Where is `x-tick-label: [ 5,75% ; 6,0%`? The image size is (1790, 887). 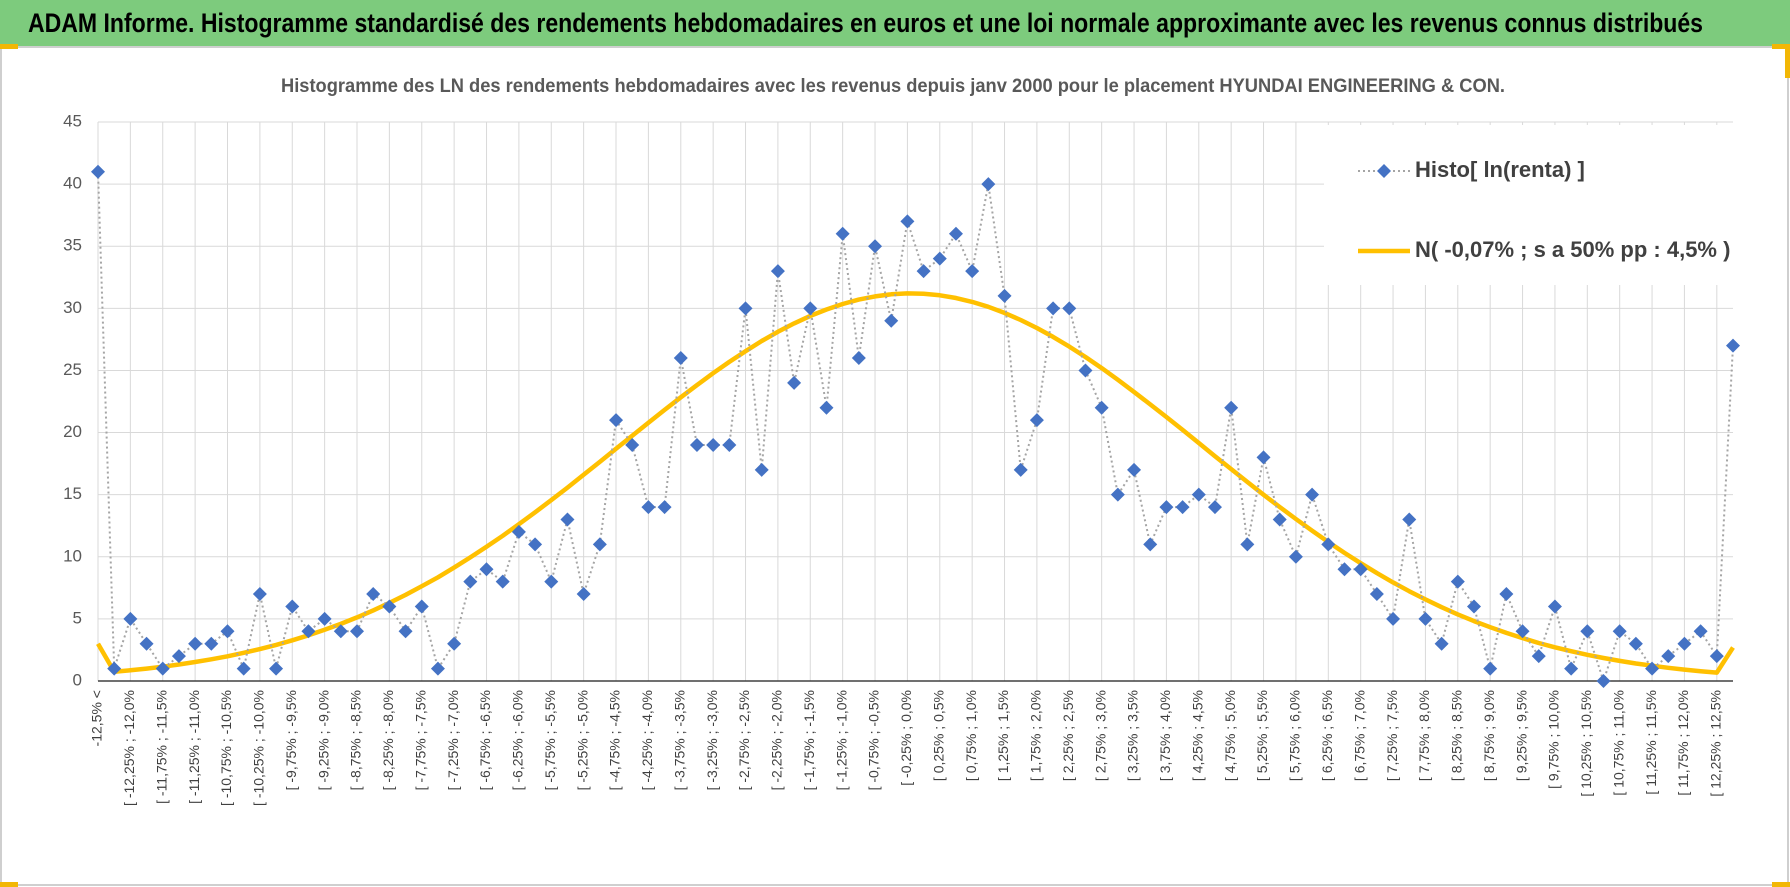
x-tick-label: [ 5,75% ; 6,0% is located at coordinates (1295, 735).